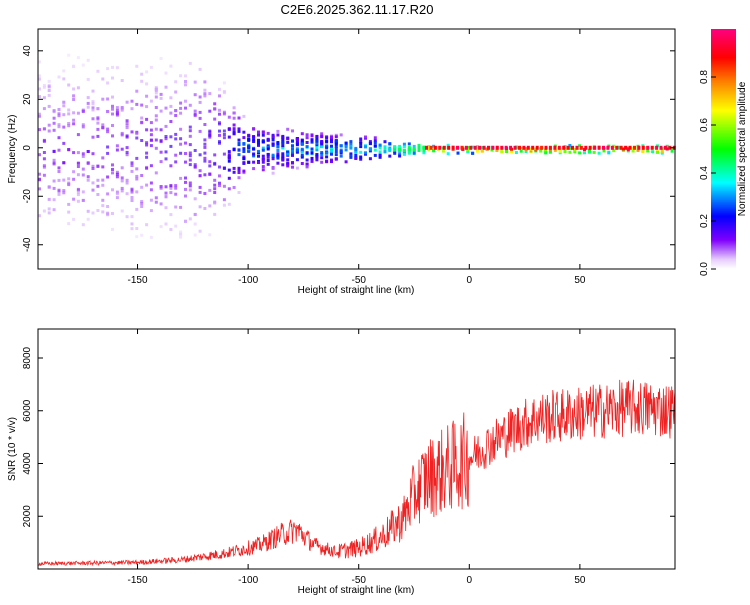  I want to click on snr-y-tick-label: 6000, so click(27, 410).